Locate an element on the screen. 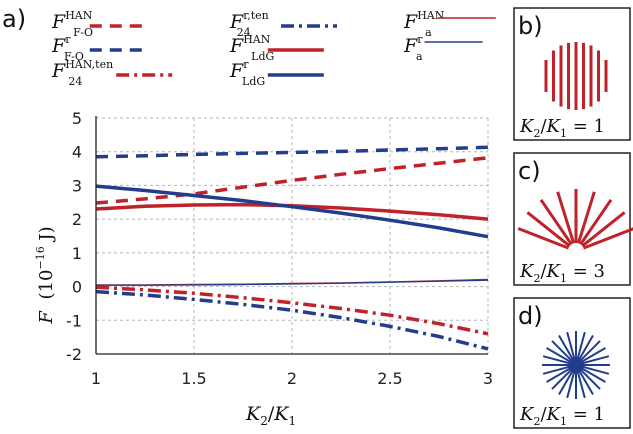  y-tick-labels: 5 4 3 2 1 0 -1 -2 is located at coordinates (74, 236).